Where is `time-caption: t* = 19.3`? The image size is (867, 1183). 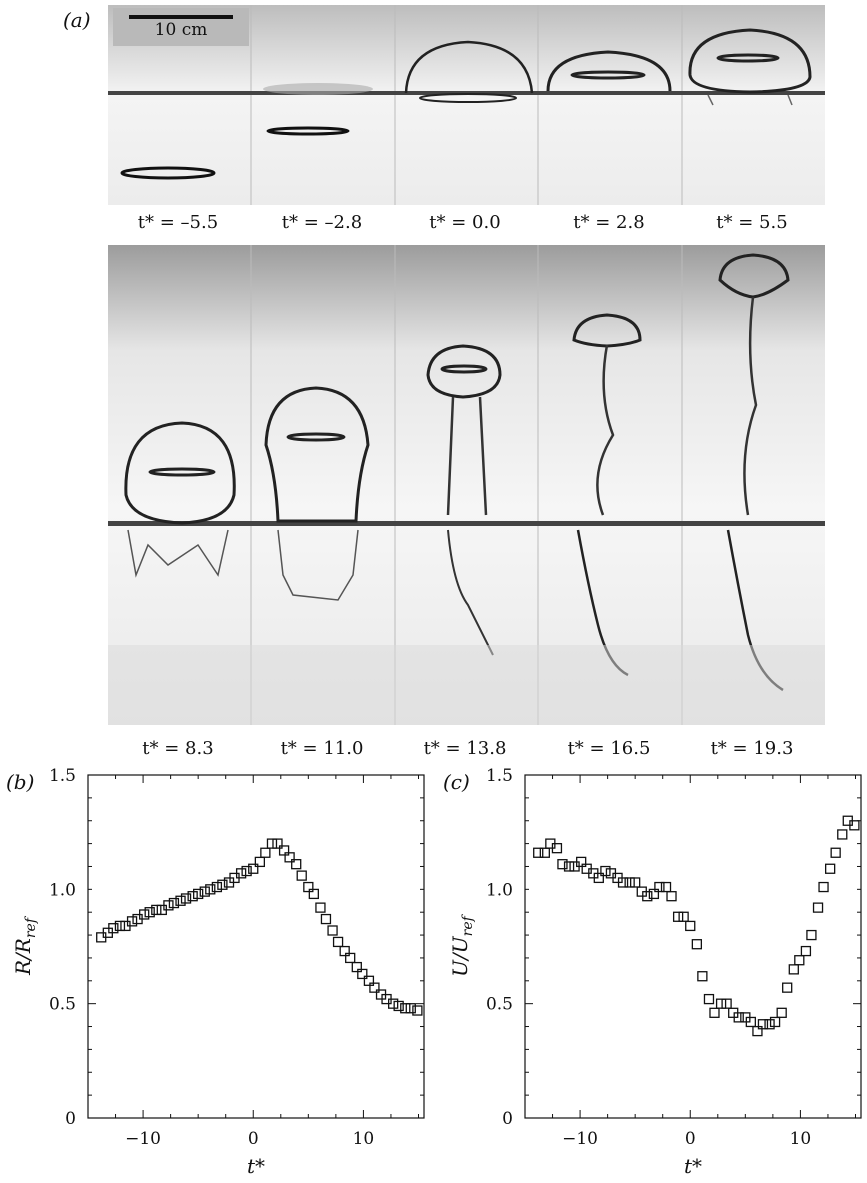 time-caption: t* = 19.3 is located at coordinates (752, 748).